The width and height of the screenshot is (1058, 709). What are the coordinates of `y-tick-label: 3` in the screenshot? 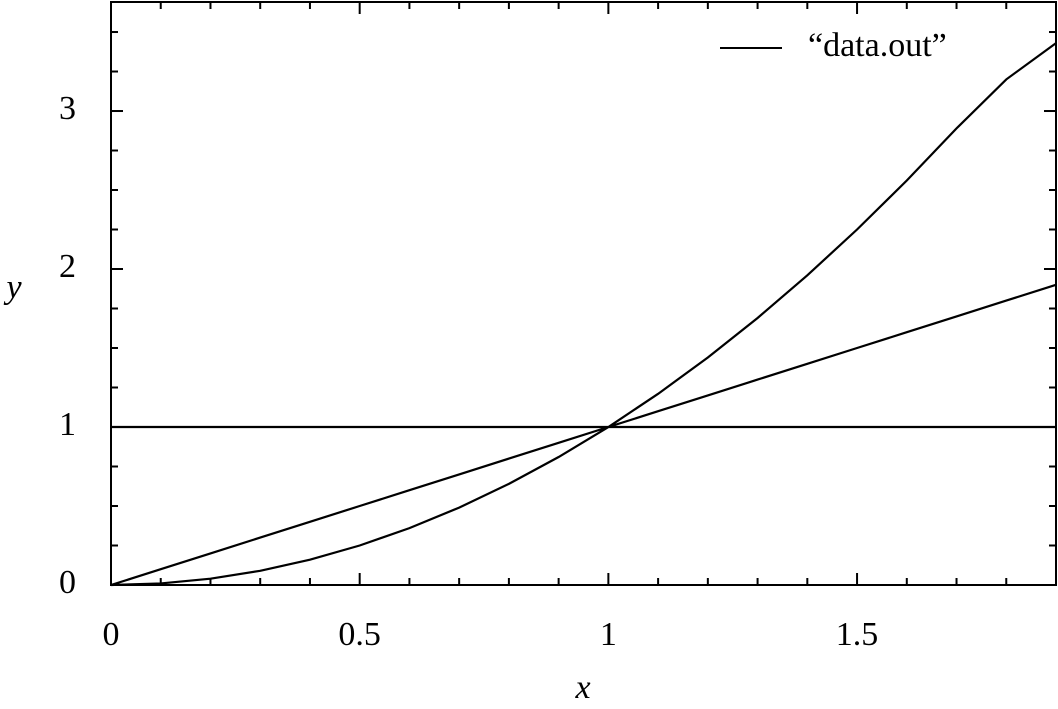 It's located at (67, 108).